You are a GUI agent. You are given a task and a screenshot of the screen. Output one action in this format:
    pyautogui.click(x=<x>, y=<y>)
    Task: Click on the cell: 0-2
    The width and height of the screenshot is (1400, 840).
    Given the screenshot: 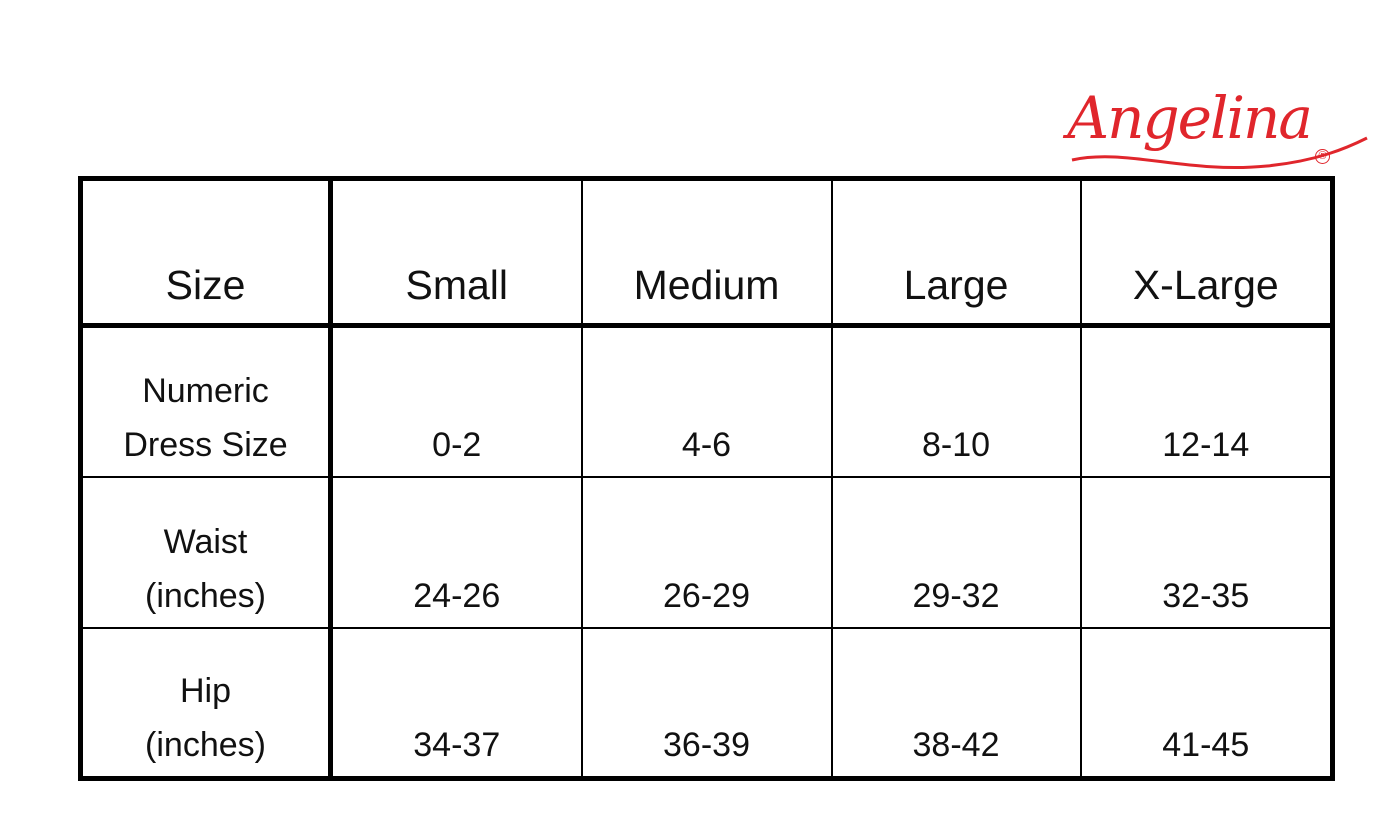 What is the action you would take?
    pyautogui.click(x=456, y=401)
    